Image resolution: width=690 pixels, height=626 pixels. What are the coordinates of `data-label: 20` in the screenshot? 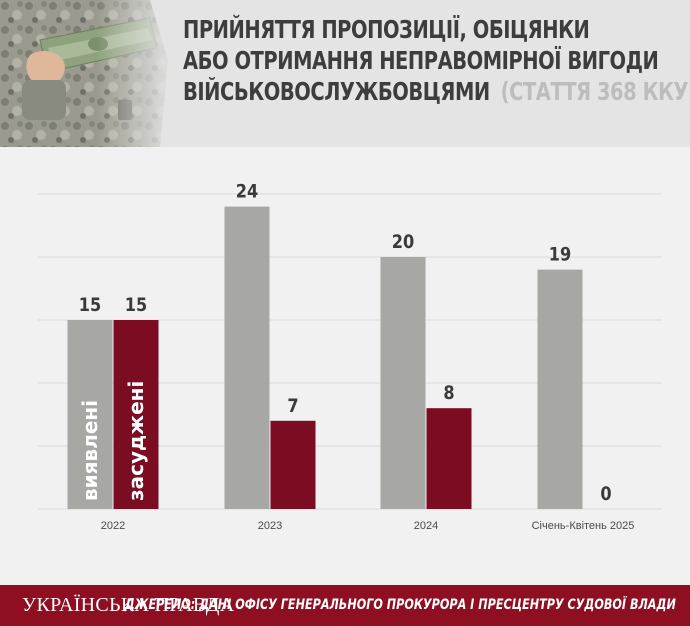 It's located at (403, 243).